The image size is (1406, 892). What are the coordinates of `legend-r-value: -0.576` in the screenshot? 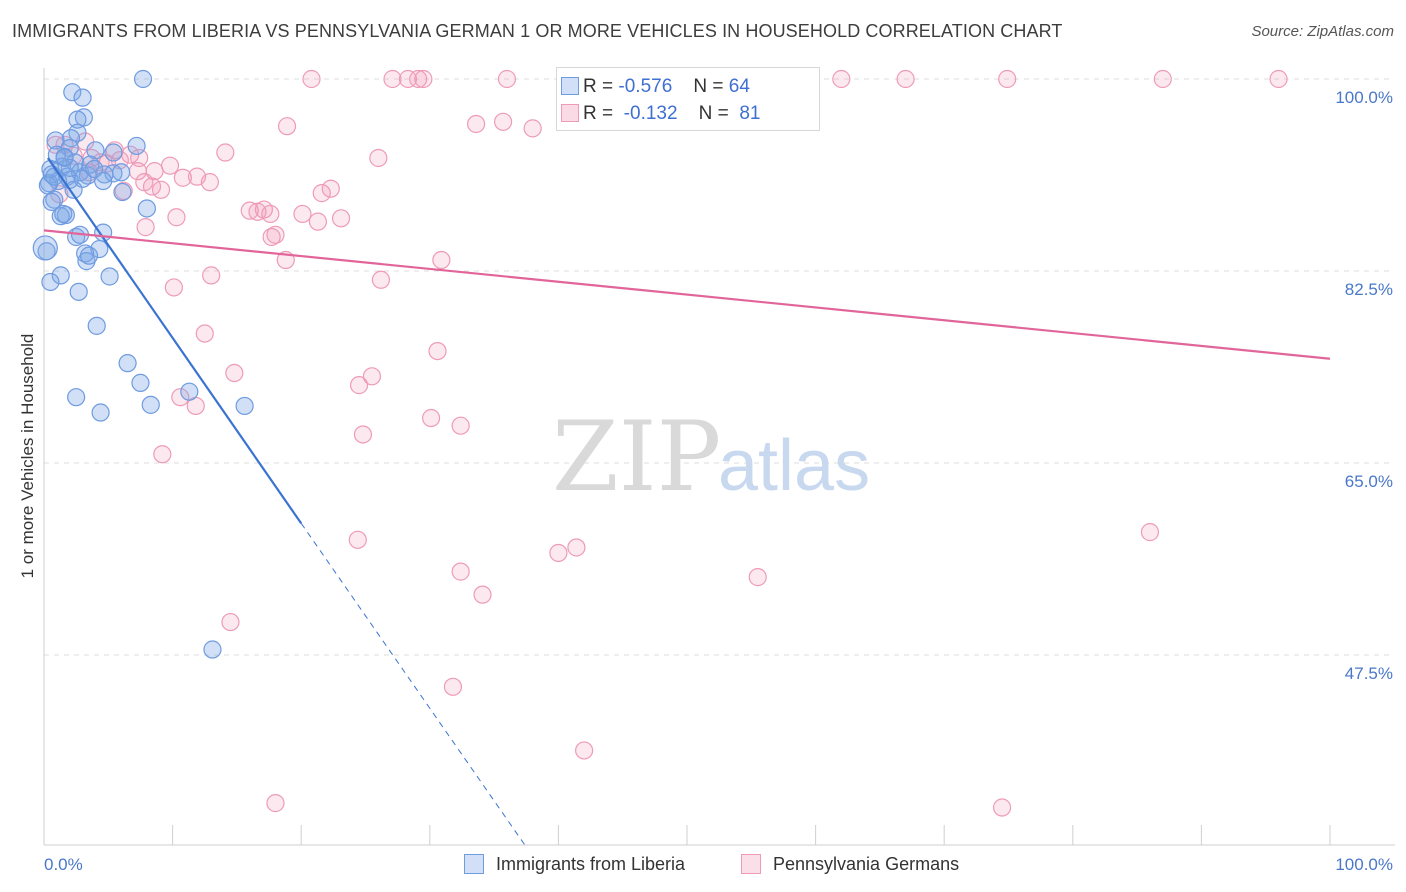 It's located at (645, 86).